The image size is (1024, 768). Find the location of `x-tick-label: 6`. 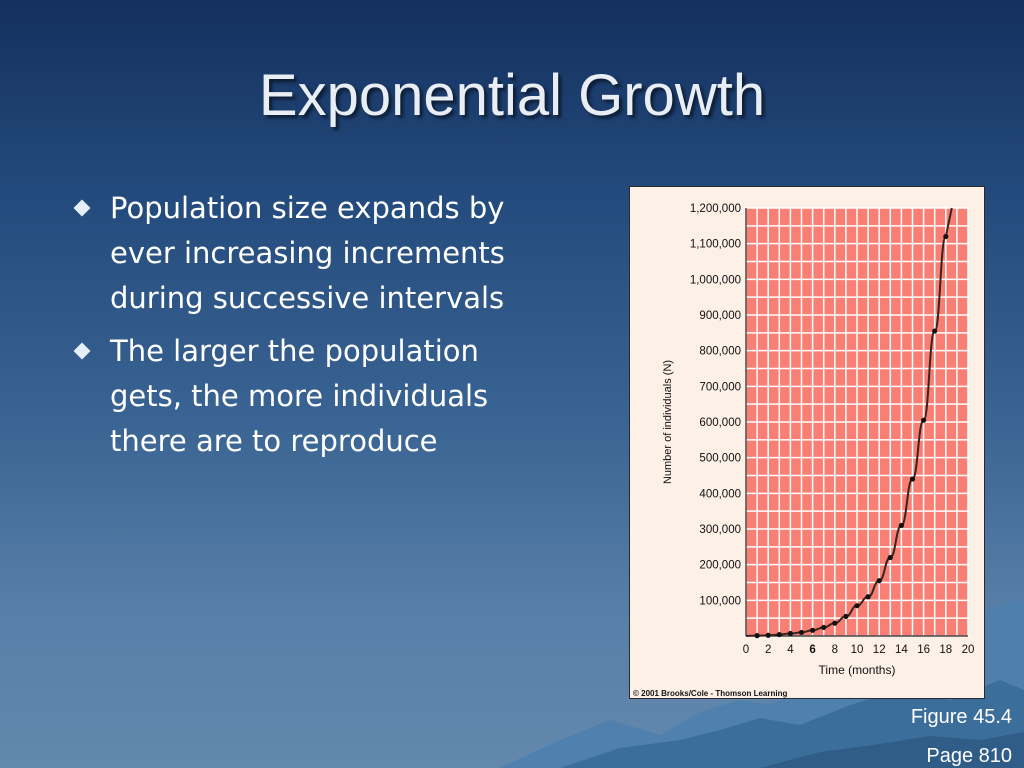

x-tick-label: 6 is located at coordinates (812, 650).